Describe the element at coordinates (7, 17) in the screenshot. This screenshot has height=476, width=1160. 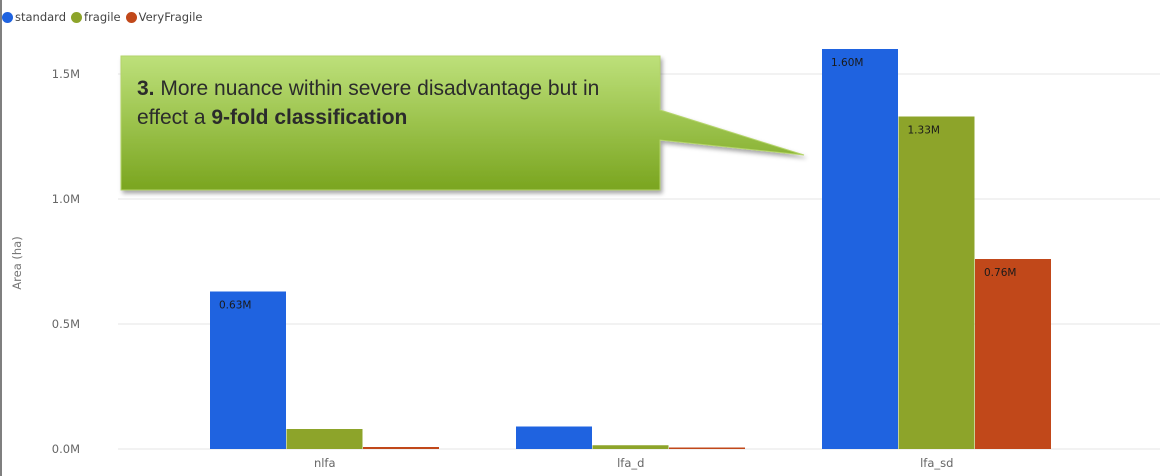
I see `legend-marker-standard` at that location.